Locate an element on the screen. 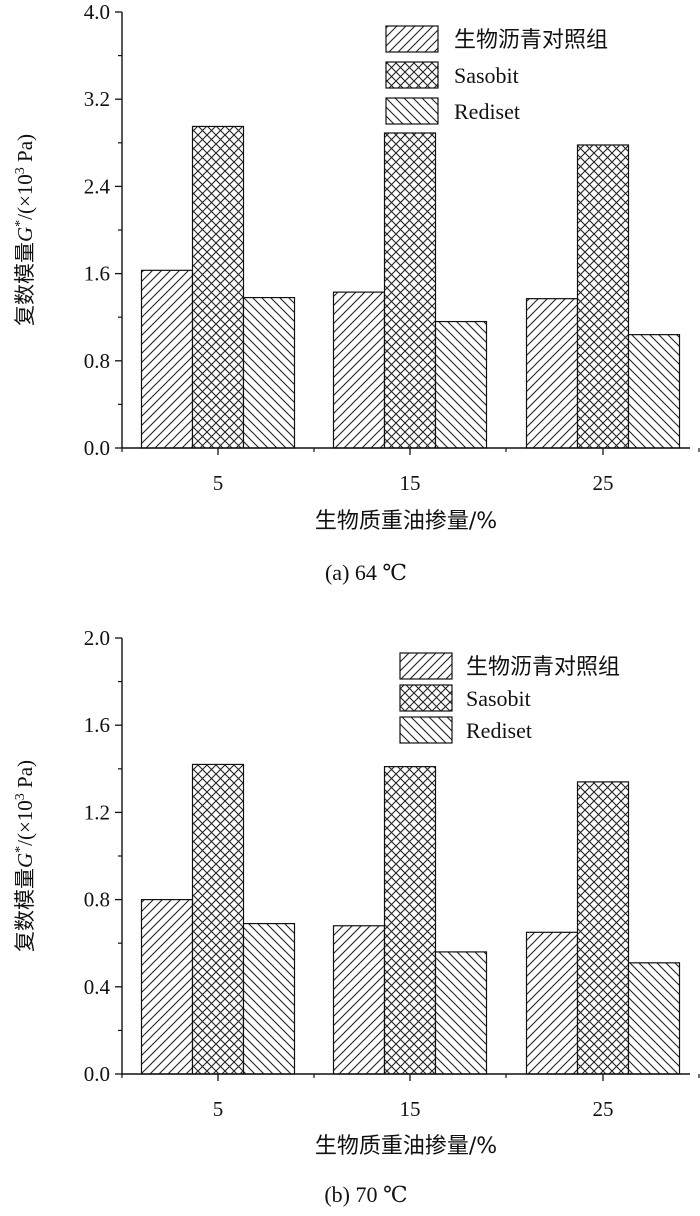  figure-caption: (a) 64 ℃ is located at coordinates (366, 572).